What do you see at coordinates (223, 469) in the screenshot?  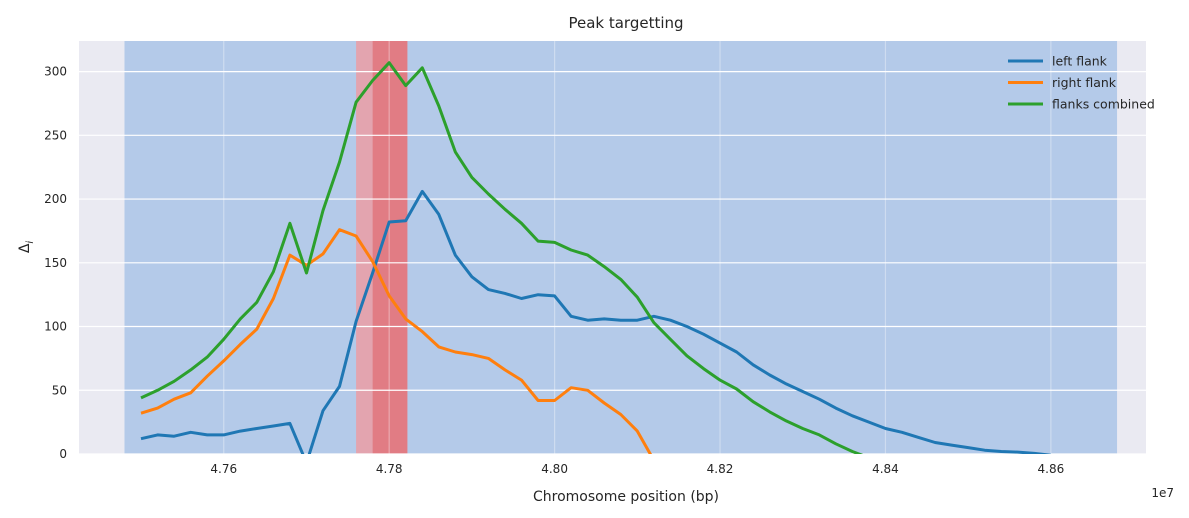 I see `x-tick-label: 4.76` at bounding box center [223, 469].